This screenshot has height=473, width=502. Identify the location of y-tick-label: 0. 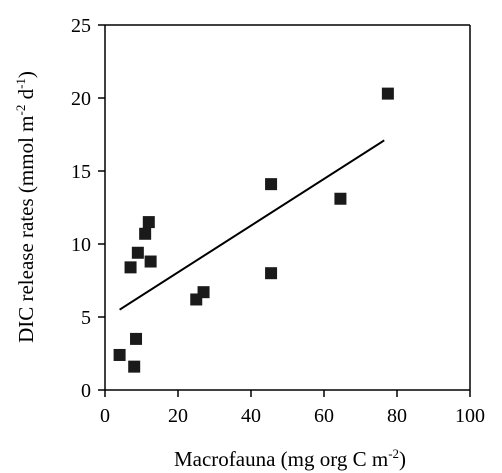
(86, 391).